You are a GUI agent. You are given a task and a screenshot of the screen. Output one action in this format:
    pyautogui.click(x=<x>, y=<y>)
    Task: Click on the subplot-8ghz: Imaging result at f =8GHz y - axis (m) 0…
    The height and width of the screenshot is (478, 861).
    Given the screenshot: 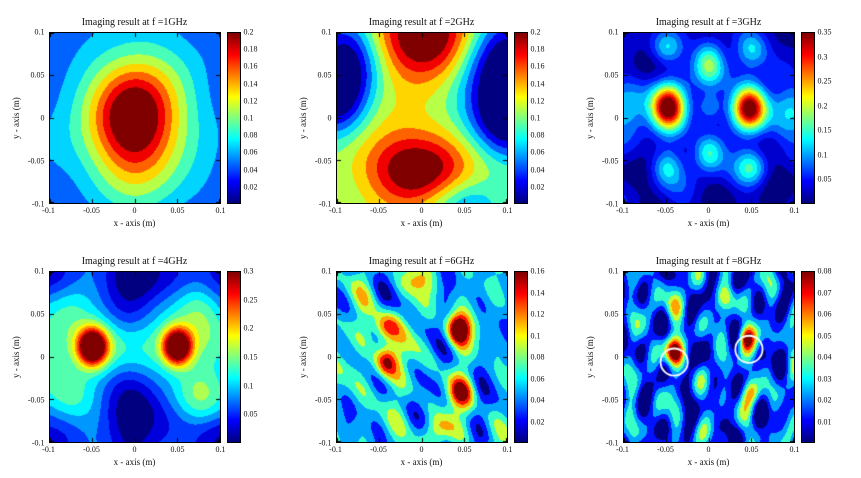 What is the action you would take?
    pyautogui.click(x=718, y=365)
    